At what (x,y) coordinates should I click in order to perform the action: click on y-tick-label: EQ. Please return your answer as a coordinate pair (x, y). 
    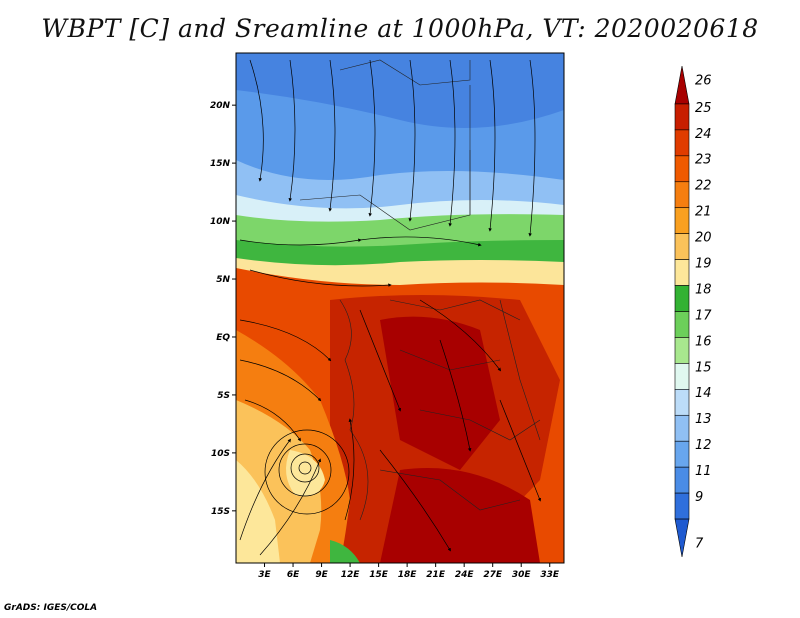
    Looking at the image, I should click on (223, 338).